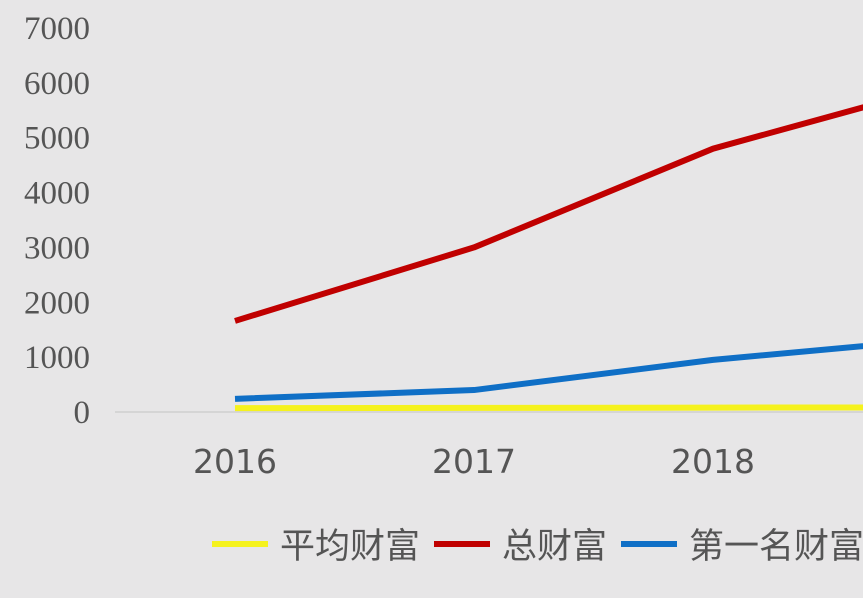 The image size is (863, 598). What do you see at coordinates (57, 303) in the screenshot?
I see `y-tick-label: 2000` at bounding box center [57, 303].